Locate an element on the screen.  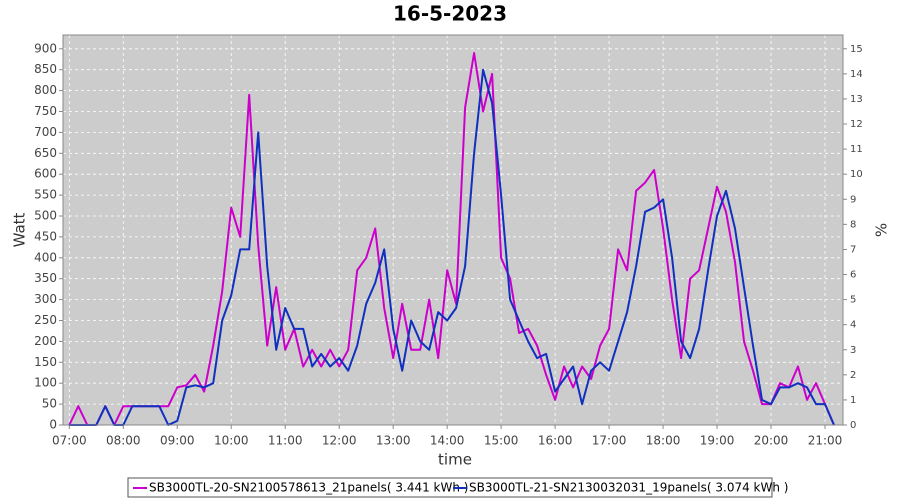
y-tick-label: 550 is located at coordinates (45, 195).